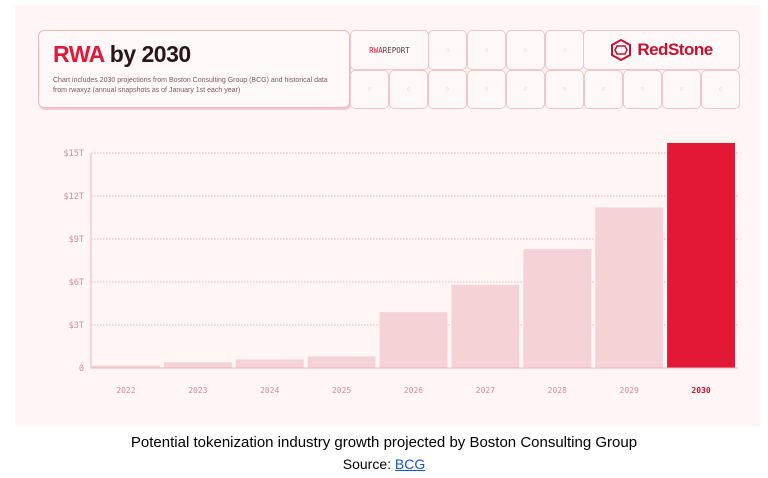  What do you see at coordinates (557, 390) in the screenshot?
I see `x-tick-label: 2028` at bounding box center [557, 390].